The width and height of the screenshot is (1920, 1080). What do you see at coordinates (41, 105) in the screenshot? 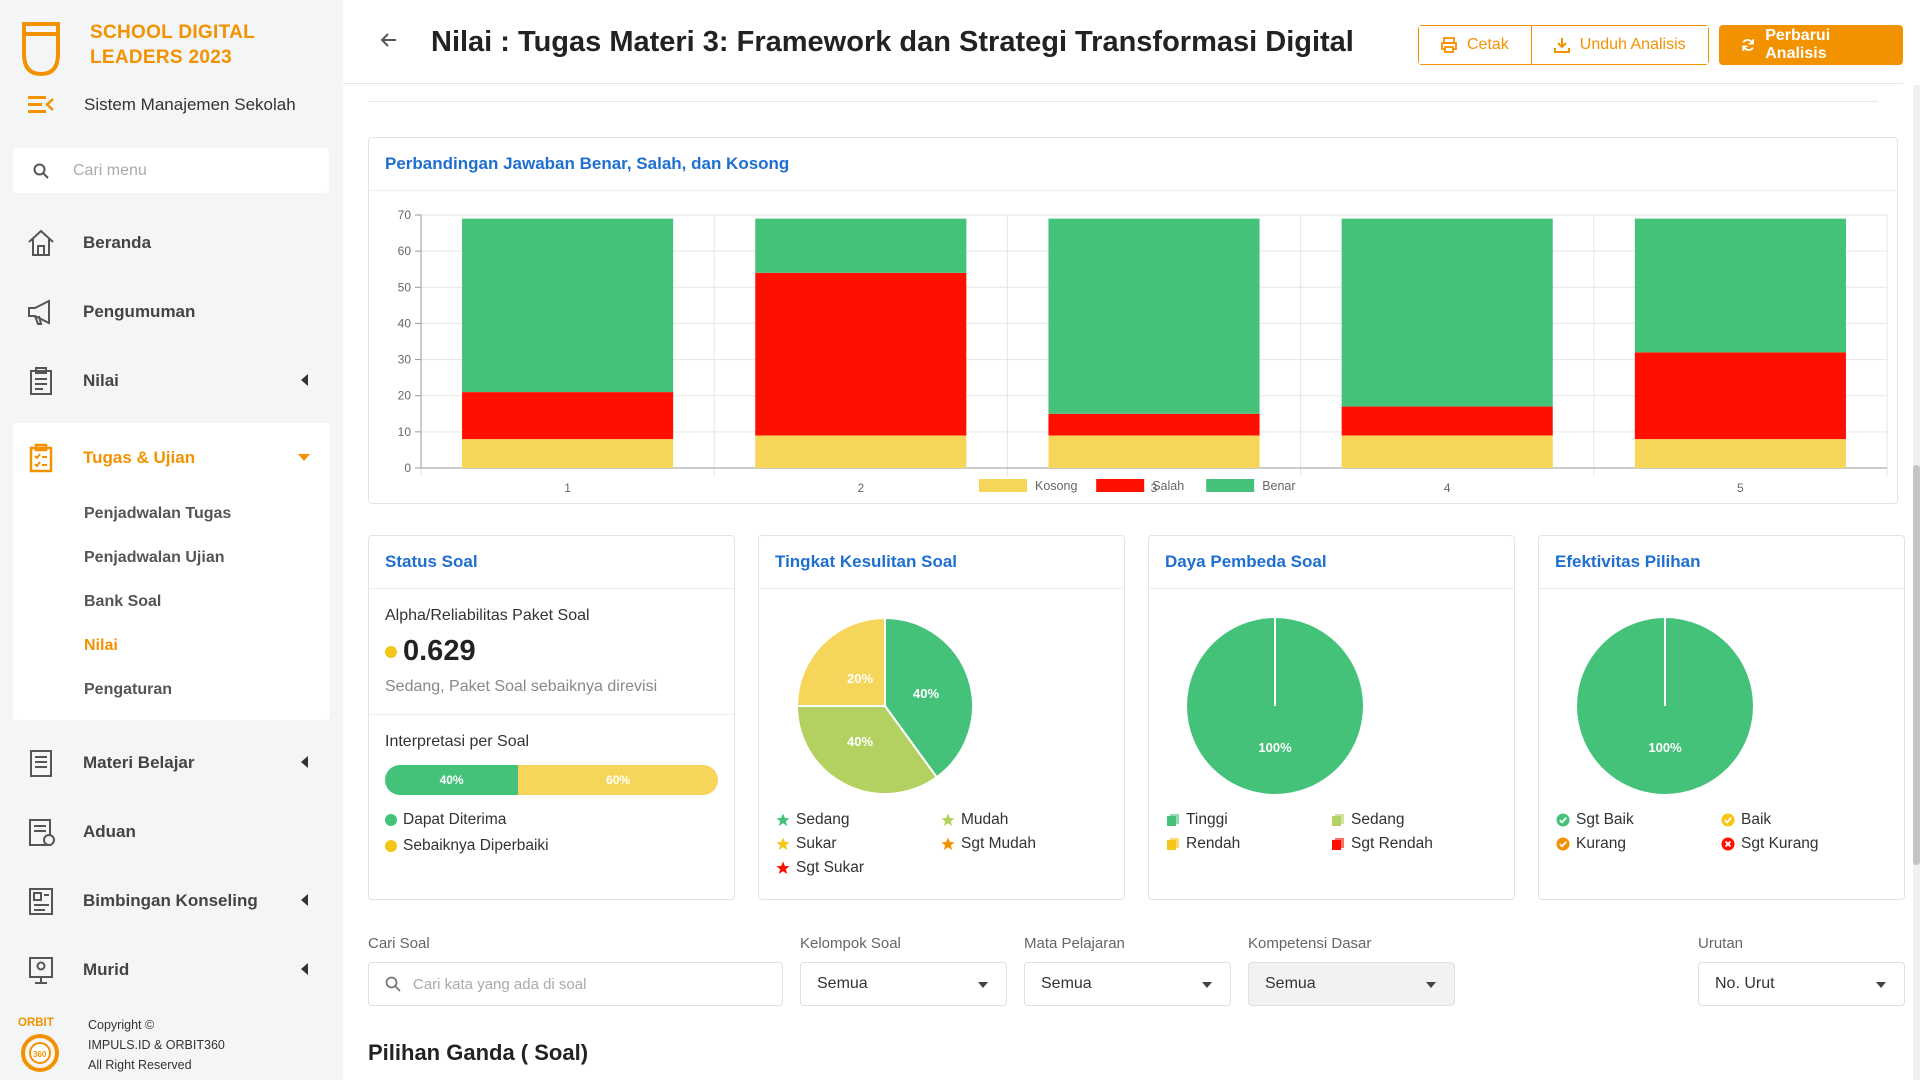
I see `menu-toggle-icon` at bounding box center [41, 105].